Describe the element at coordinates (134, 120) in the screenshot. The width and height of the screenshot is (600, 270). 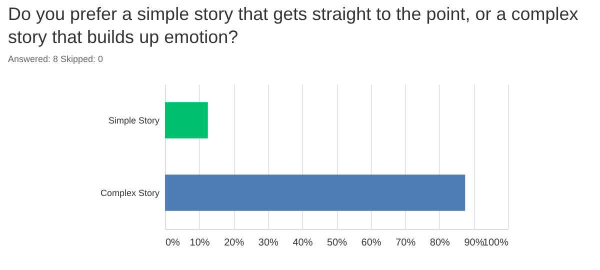
I see `y-tick-label: Simple Story` at that location.